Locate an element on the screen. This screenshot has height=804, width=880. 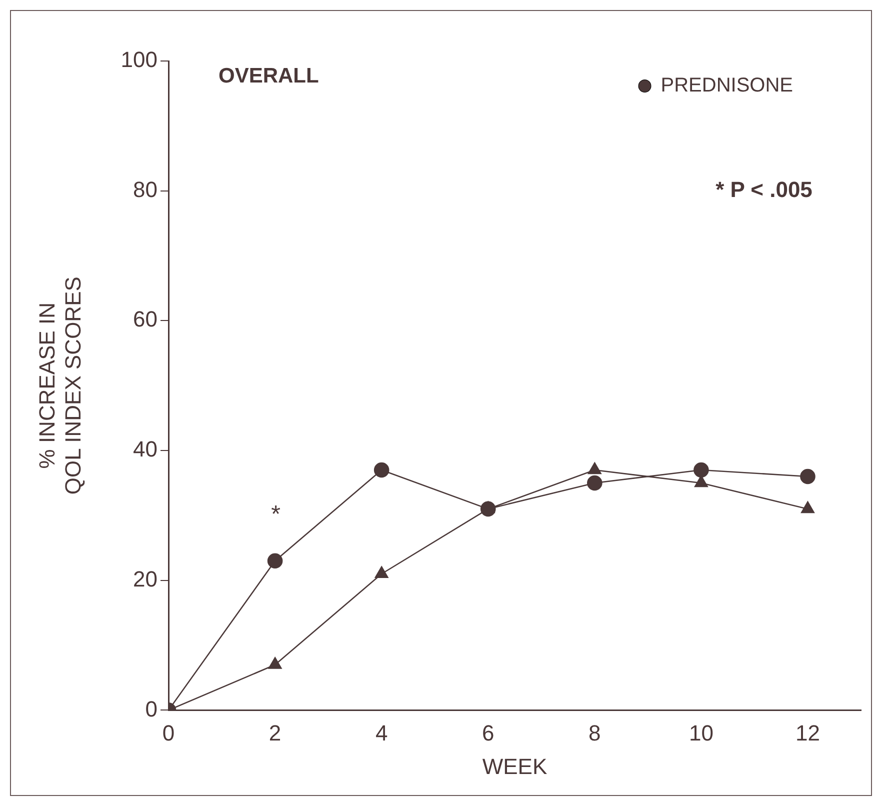
y-axis-title: % INCREASE IN QOL INDEX SCORES is located at coordinates (60, 385).